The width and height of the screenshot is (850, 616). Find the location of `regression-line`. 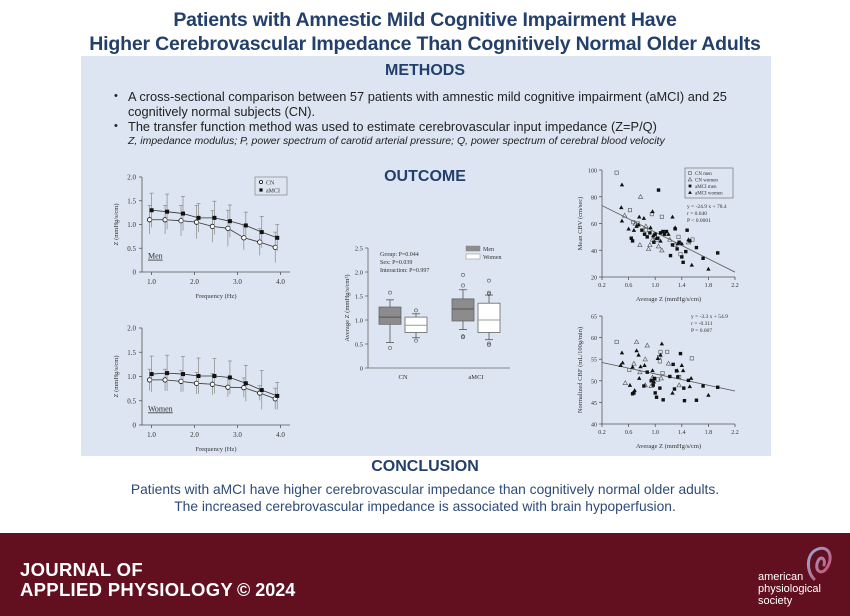

regression-line is located at coordinates (668, 239).